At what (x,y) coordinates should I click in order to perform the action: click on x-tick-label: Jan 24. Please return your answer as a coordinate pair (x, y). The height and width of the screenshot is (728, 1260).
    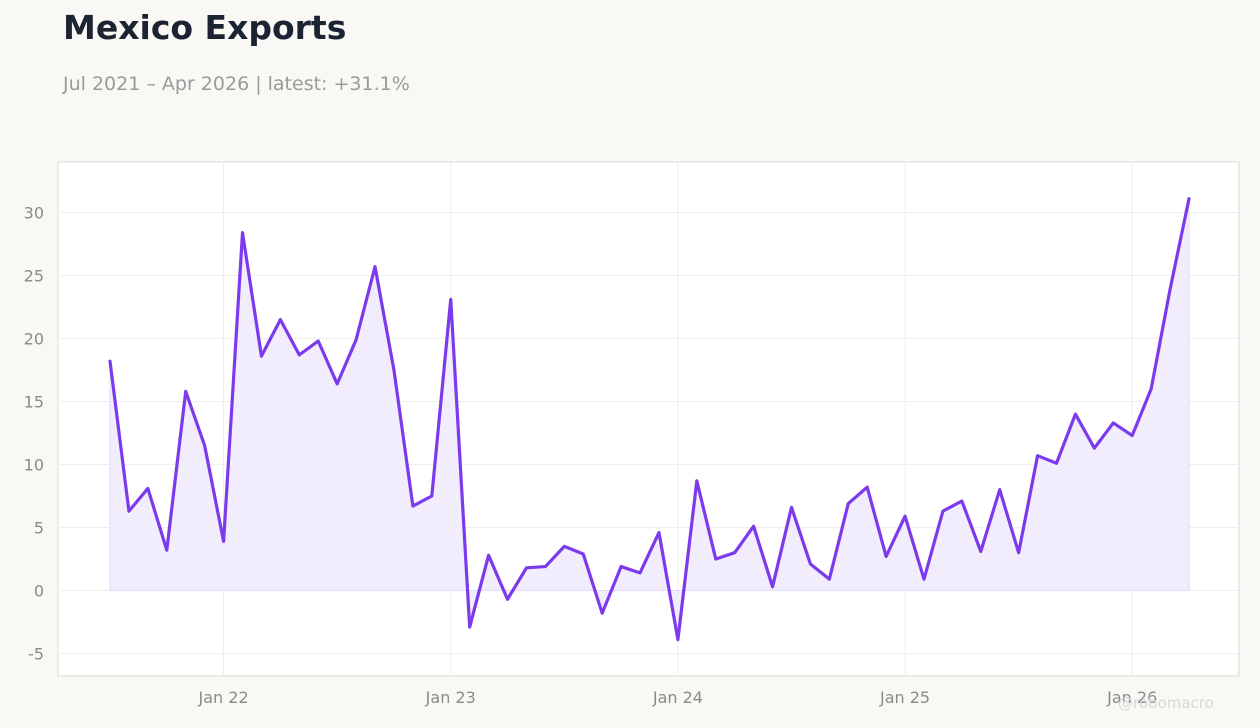
    Looking at the image, I should click on (677, 697).